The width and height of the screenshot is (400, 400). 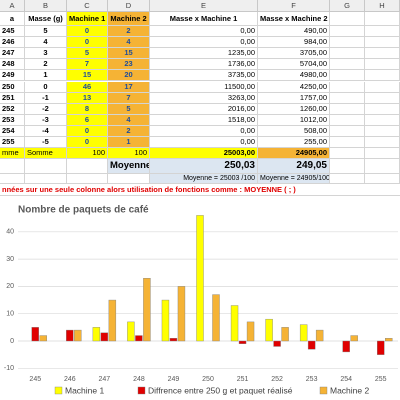 I want to click on table-cell: 8, so click(x=87, y=109).